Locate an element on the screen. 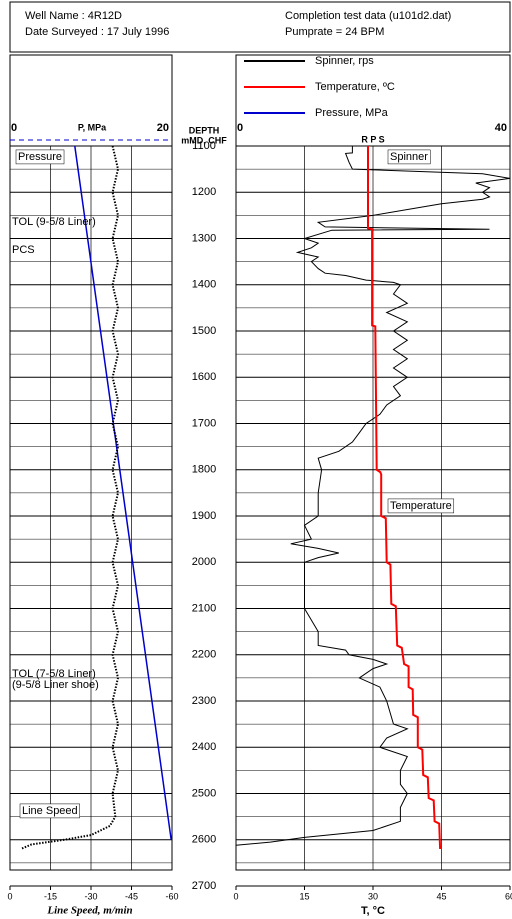 This screenshot has height=919, width=512. annotation: PCS is located at coordinates (23, 250).